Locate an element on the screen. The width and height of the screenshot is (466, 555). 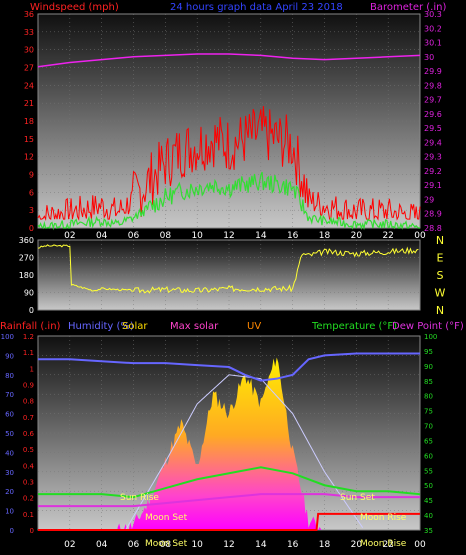
wind-tick-label: 21 is located at coordinates (29, 103).